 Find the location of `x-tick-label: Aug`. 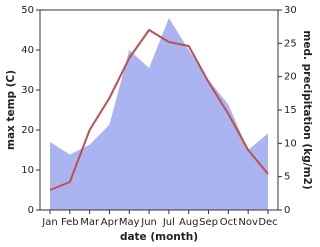

x-tick-label: Aug is located at coordinates (189, 222).